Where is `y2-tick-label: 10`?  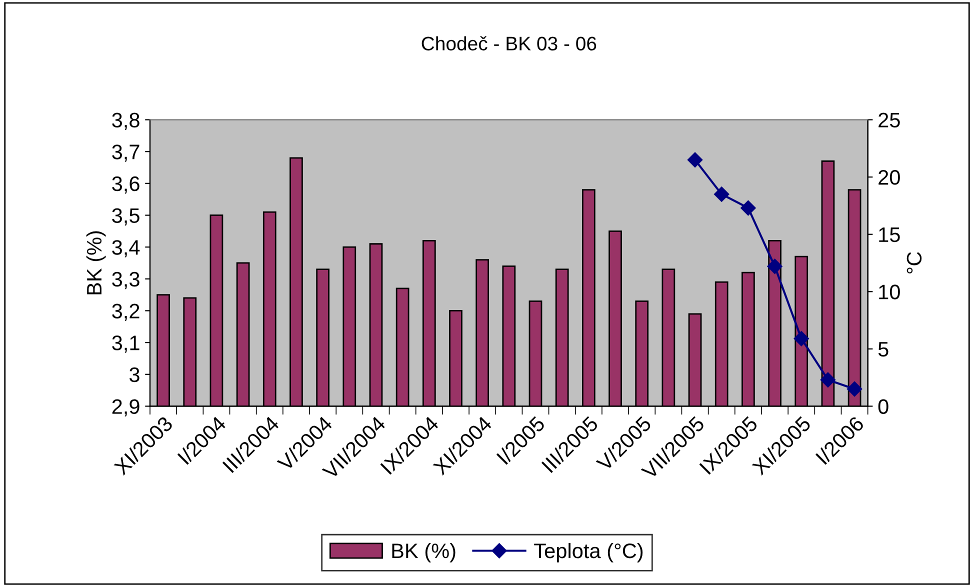 y2-tick-label: 10 is located at coordinates (889, 292).